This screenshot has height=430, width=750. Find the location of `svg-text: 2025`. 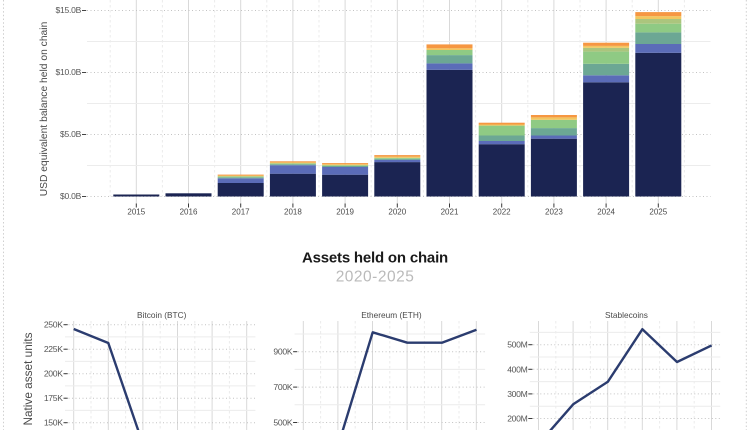

svg-text: 2025 is located at coordinates (658, 212).